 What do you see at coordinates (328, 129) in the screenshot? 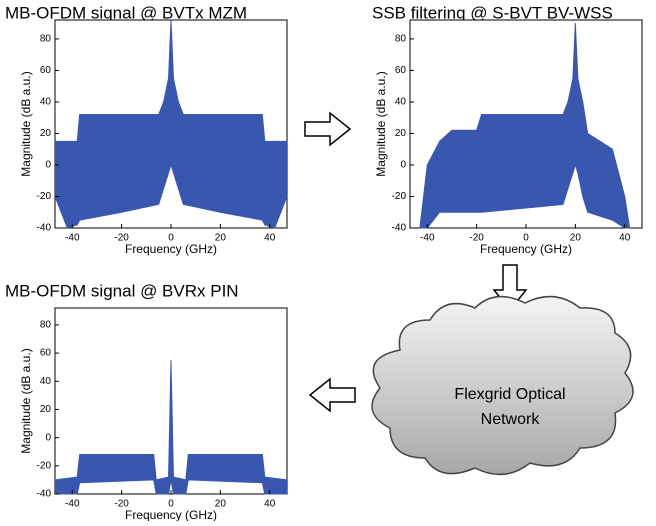
I see `arrow-right` at bounding box center [328, 129].